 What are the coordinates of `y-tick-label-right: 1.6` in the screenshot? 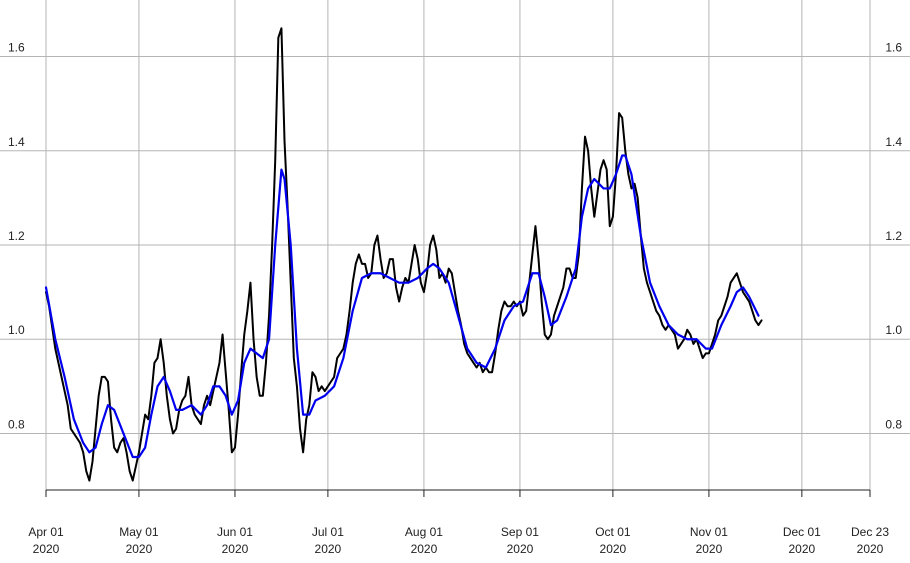 It's located at (893, 48).